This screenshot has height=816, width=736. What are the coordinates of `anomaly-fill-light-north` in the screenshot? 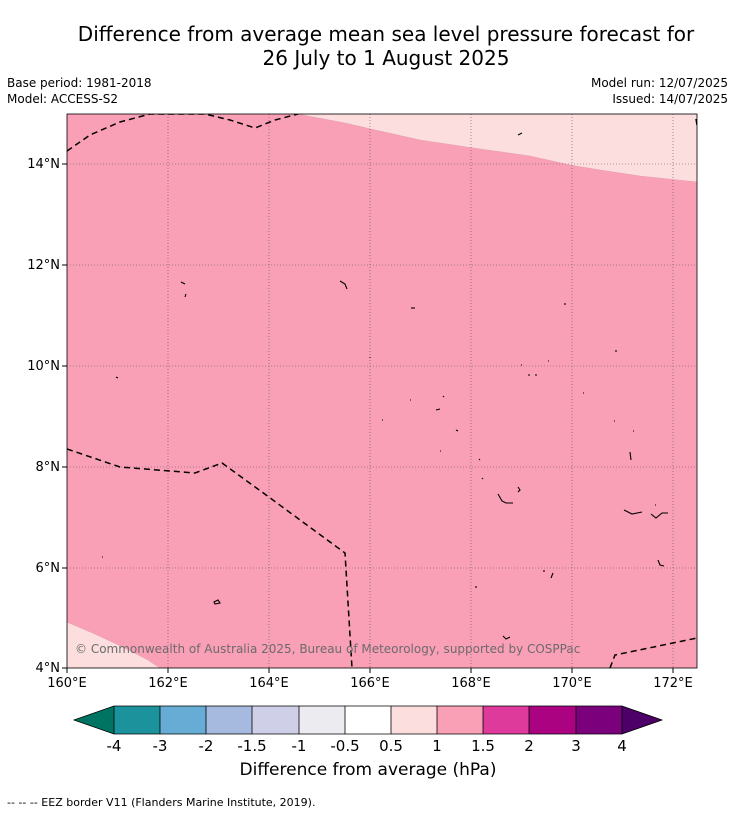 It's located at (496, 148).